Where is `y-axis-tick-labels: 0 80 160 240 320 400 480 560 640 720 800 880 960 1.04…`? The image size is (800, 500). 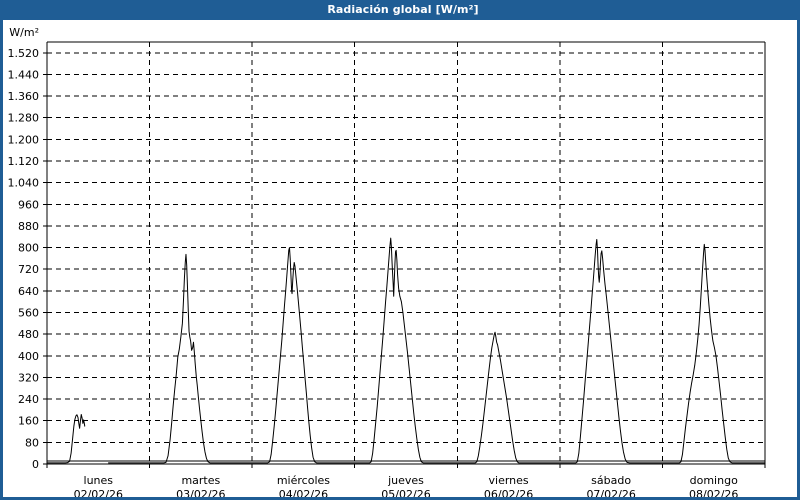 y-axis-tick-labels: 0 80 160 240 320 400 480 560 640 720 800 880 960 1.04… is located at coordinates (24, 259).